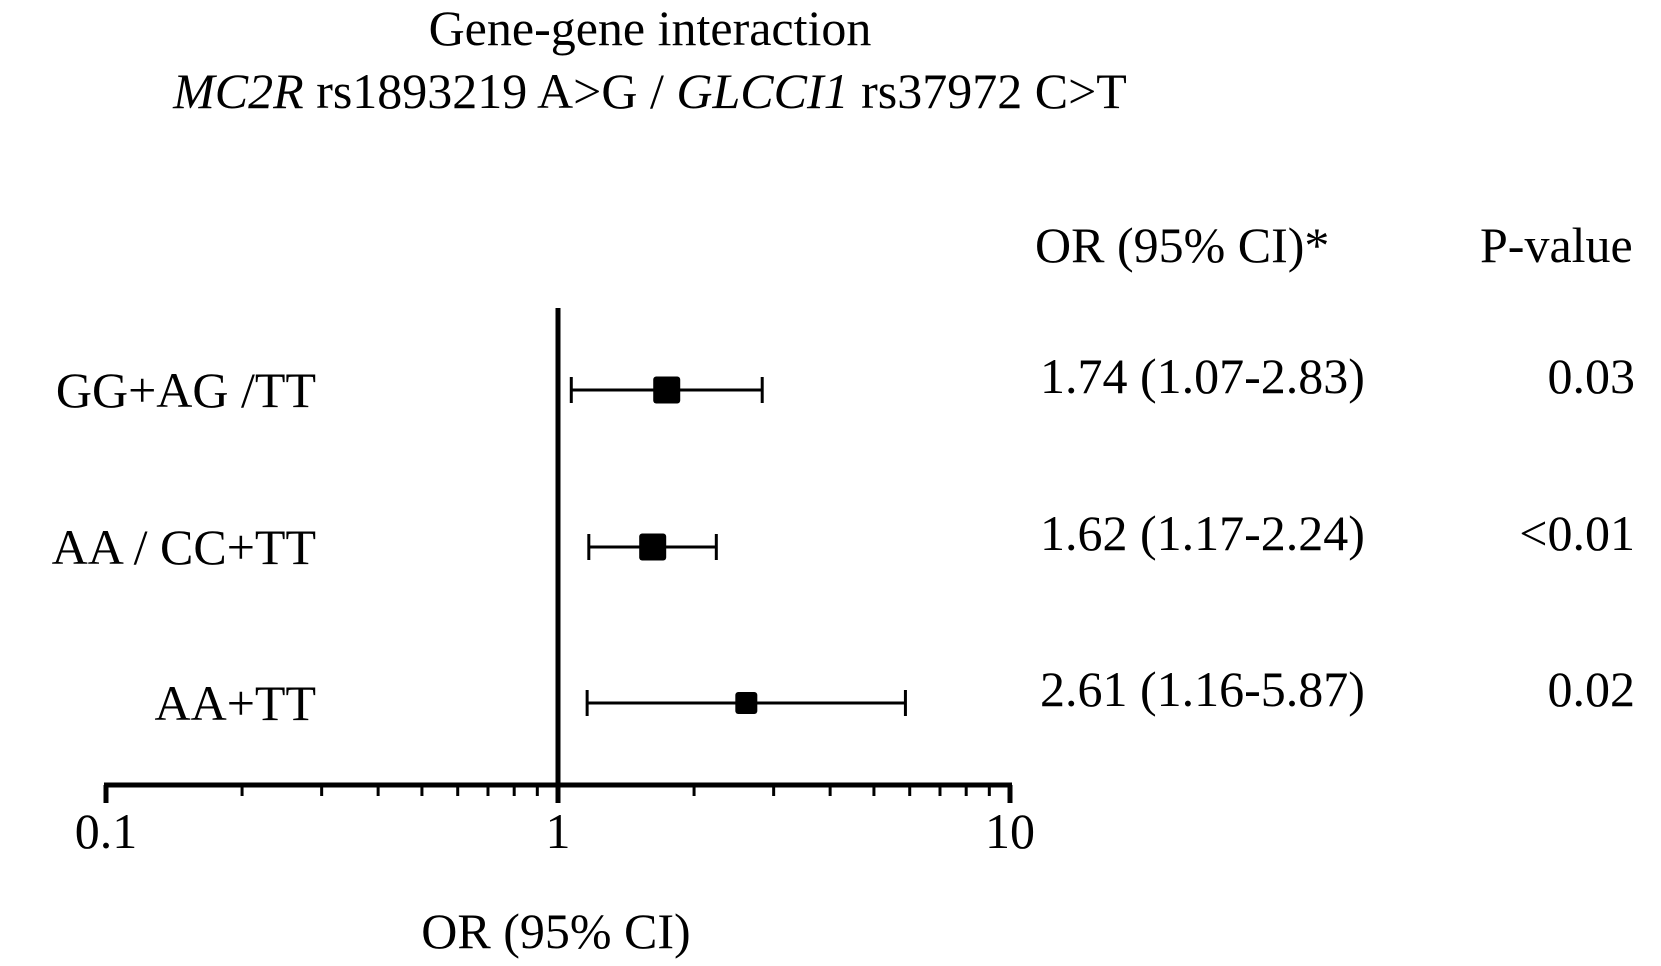 The width and height of the screenshot is (1661, 966). What do you see at coordinates (490, 91) in the screenshot?
I see `subtitle-snp-1: rs1893219 A>G /` at bounding box center [490, 91].